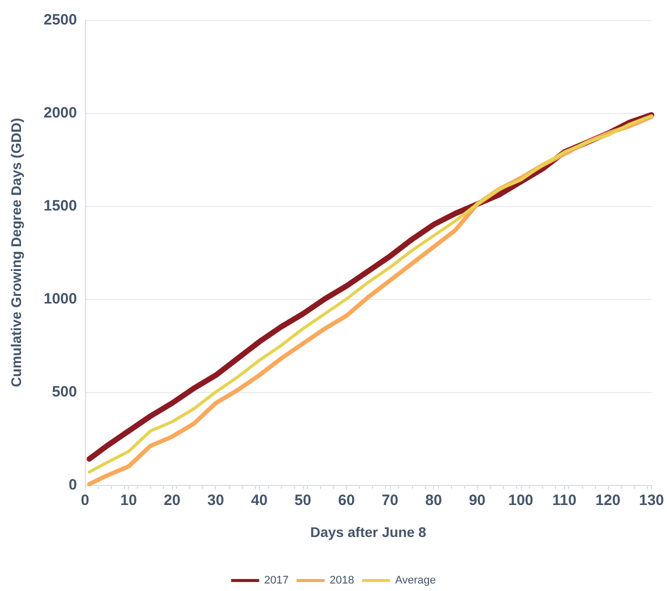 The image size is (667, 591). Describe the element at coordinates (85, 500) in the screenshot. I see `x-tick-label: 0` at that location.